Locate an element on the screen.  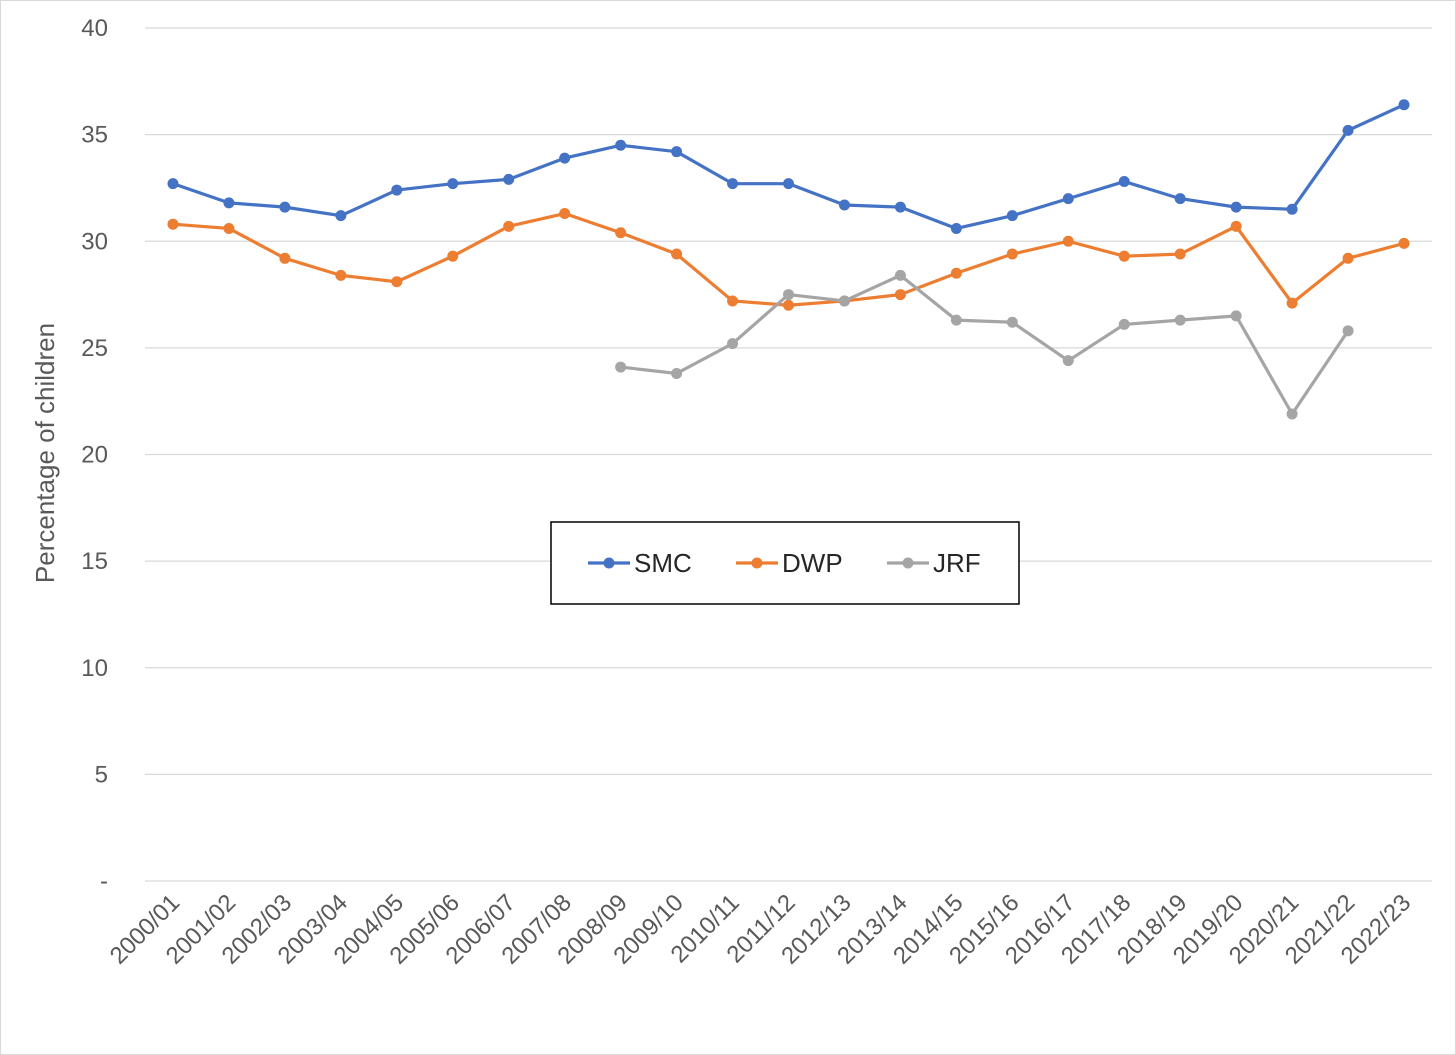
legend-label: DWP is located at coordinates (812, 563).